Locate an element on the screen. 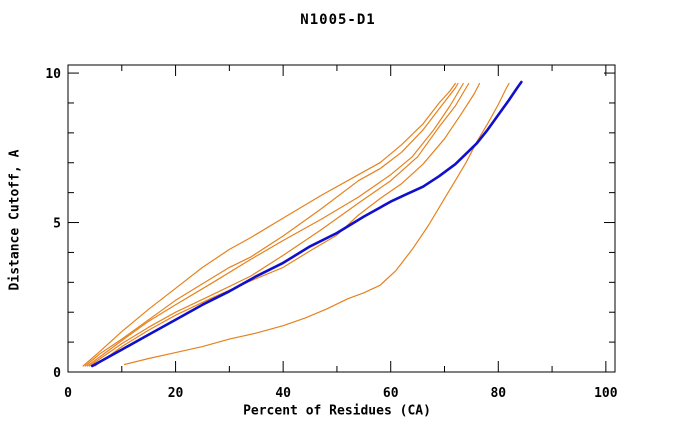 The image size is (680, 440). y-tick-label: 0 is located at coordinates (57, 373).